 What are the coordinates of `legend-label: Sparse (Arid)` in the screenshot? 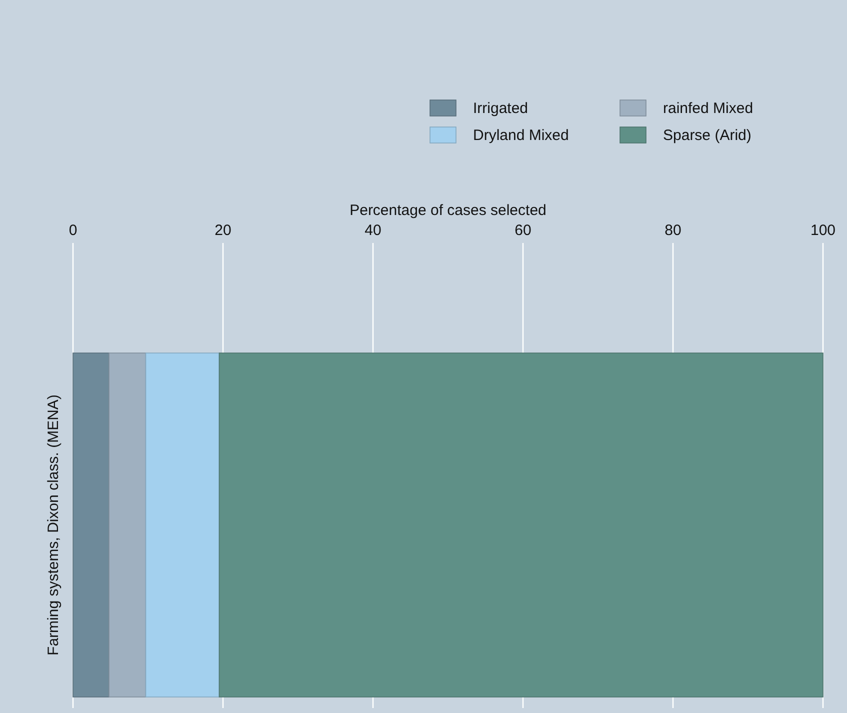 It's located at (707, 135).